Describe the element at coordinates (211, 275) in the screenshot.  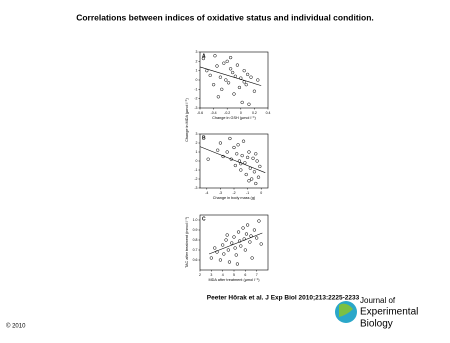
I see `x-tick-label: 3` at that location.